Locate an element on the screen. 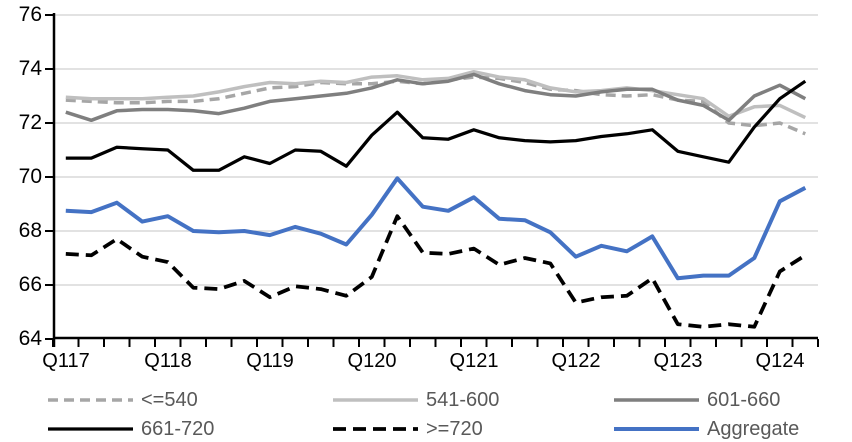 The height and width of the screenshot is (442, 852). legend-item-661-720: 661-720 is located at coordinates (131, 429).